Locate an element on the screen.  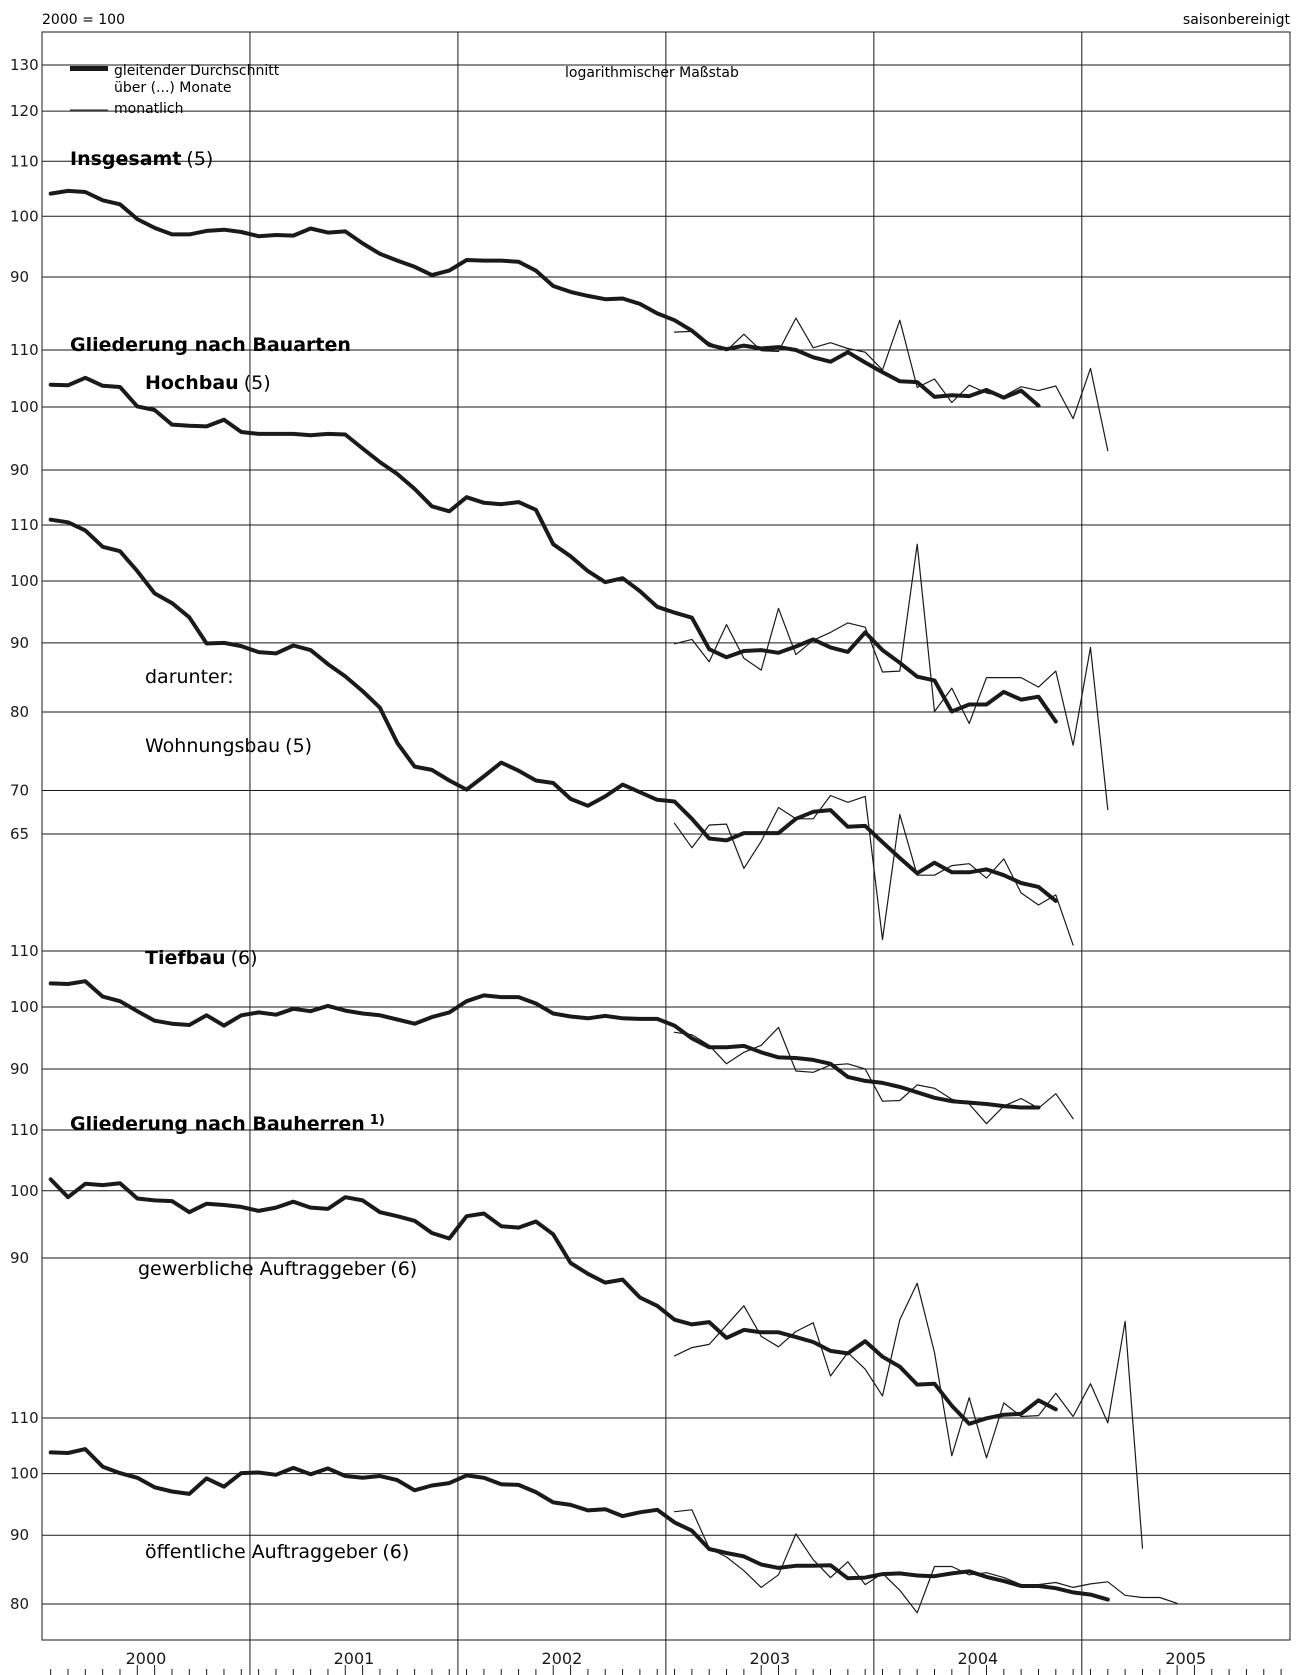
y-tick-label-wohnungsbau: 100 is located at coordinates (24, 581).